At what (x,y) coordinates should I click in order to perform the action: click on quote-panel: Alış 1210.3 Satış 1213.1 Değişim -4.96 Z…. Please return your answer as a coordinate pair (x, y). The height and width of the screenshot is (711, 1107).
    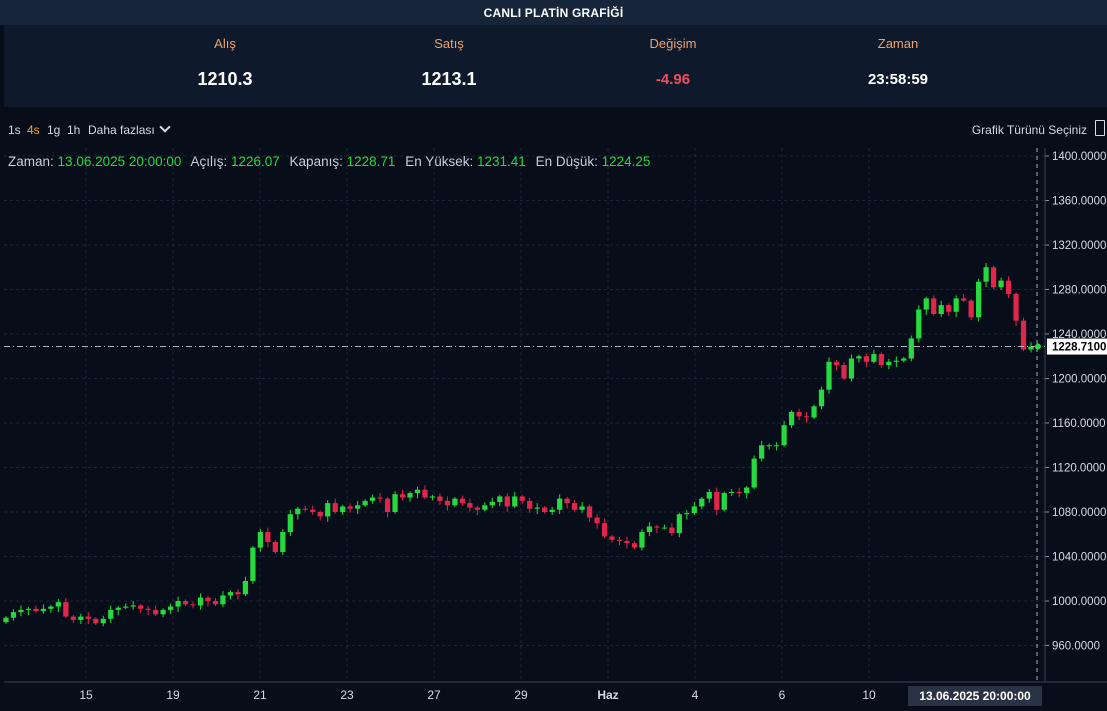
    Looking at the image, I should click on (555, 66).